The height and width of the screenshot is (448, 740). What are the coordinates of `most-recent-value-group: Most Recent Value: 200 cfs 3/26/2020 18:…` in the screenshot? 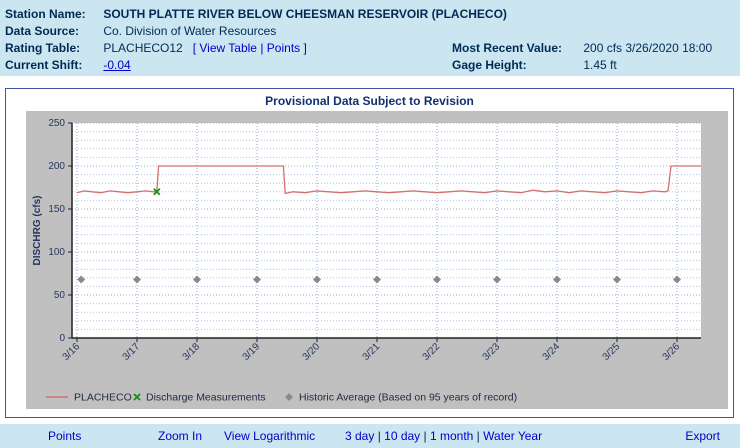 It's located at (582, 48).